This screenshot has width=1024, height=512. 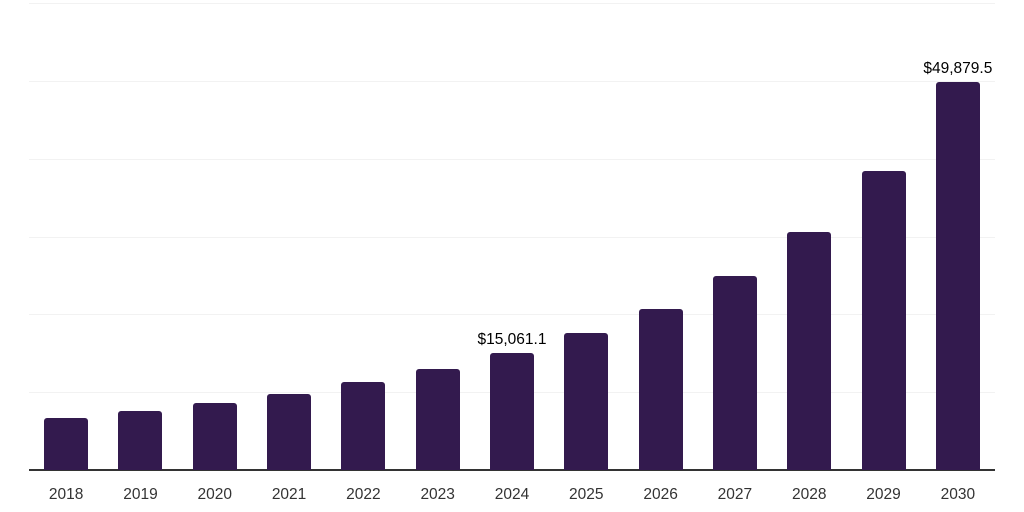 What do you see at coordinates (735, 494) in the screenshot?
I see `x-tick-2027: 2027` at bounding box center [735, 494].